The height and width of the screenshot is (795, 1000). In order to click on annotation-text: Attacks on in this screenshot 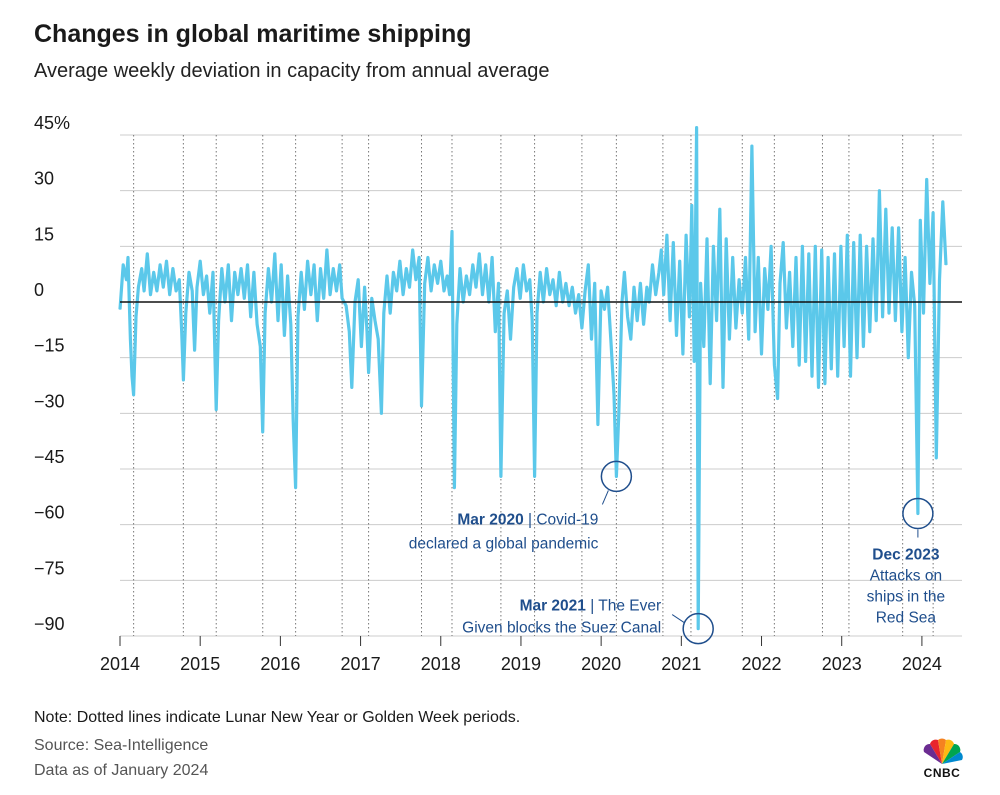, I will do `click(906, 576)`.